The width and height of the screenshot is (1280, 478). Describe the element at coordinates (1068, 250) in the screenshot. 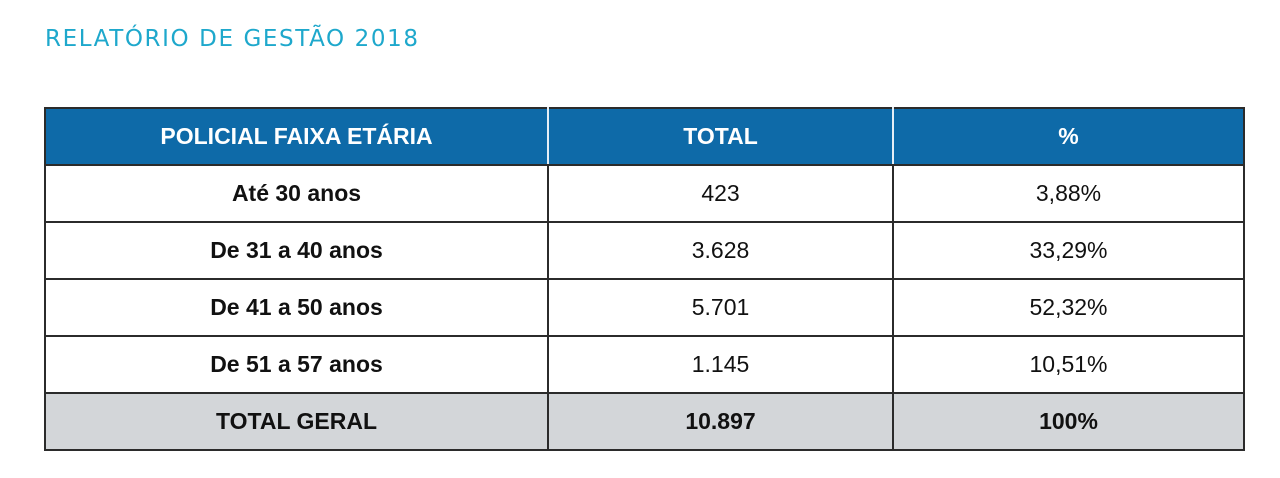

I see `percent-cell: 33,29%` at that location.